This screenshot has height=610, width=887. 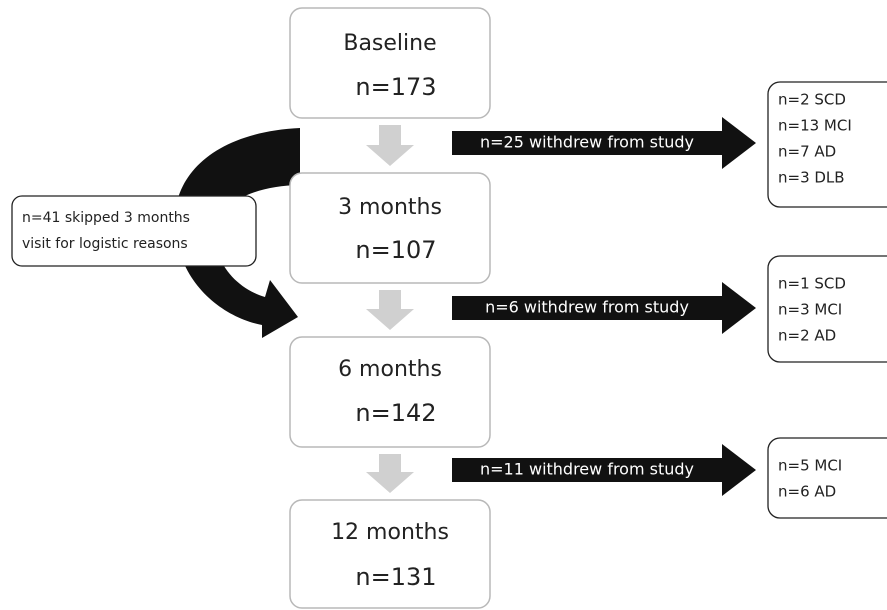 I want to click on stage-count: n=107, so click(x=395, y=250).